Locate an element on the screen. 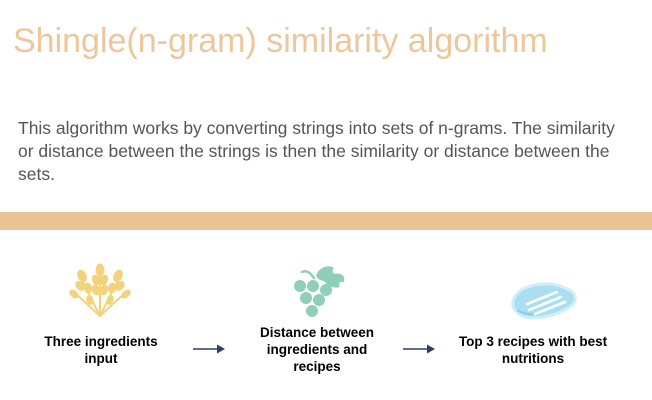 The image size is (652, 400). grapes-icon is located at coordinates (319, 291).